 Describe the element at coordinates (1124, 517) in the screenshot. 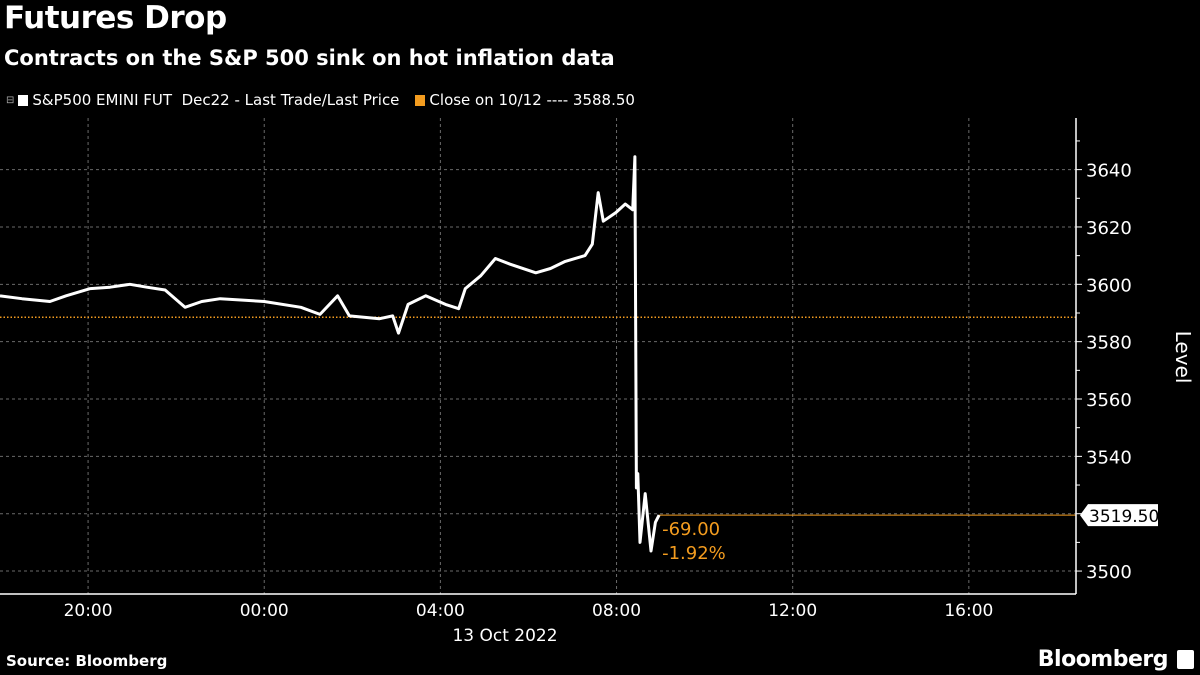

I see `last-value-text: 3519.50` at that location.